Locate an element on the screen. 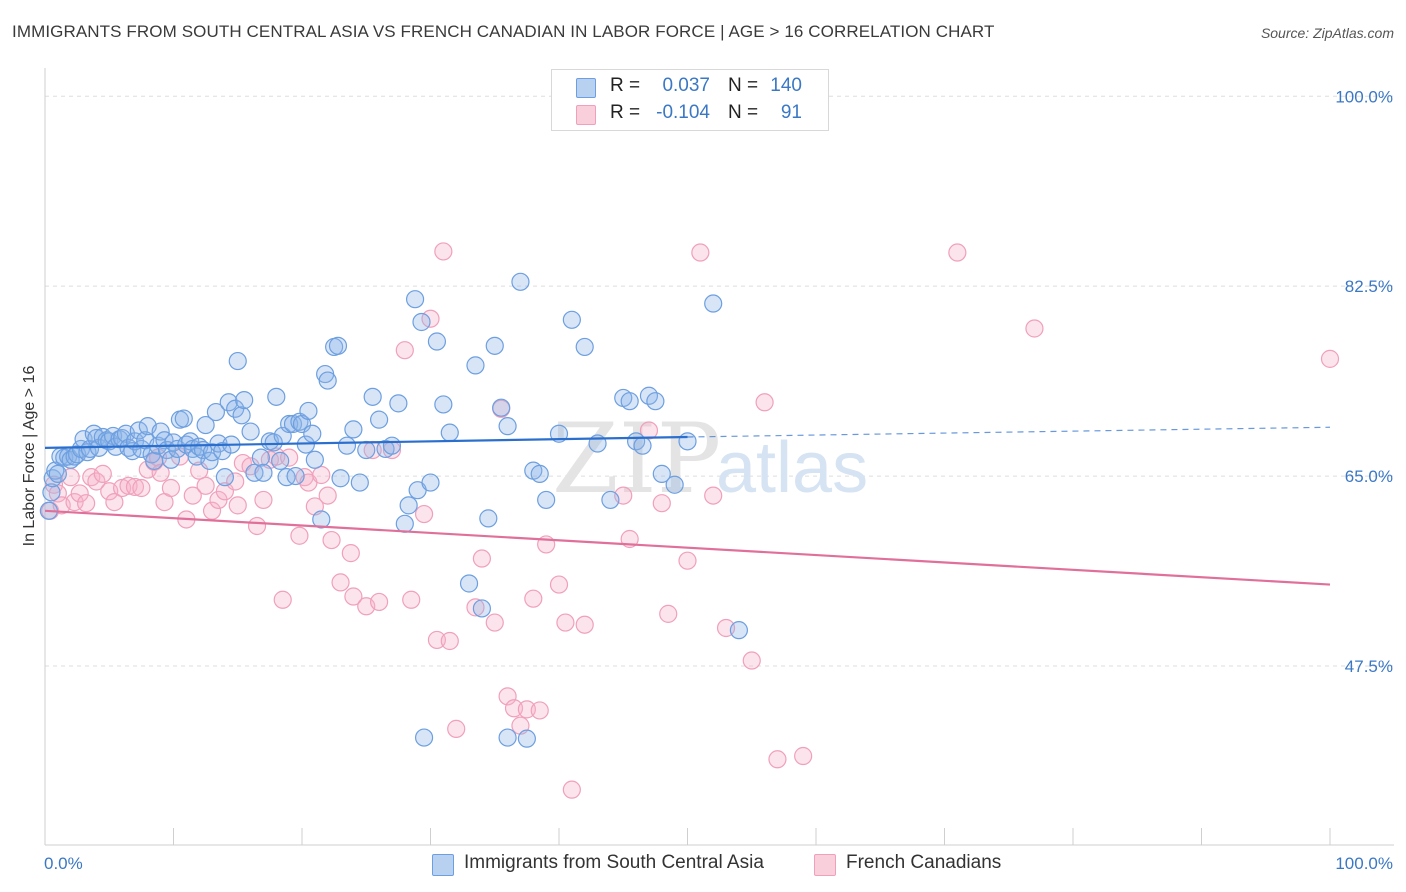 This screenshot has height=892, width=1406. blue-swatch is located at coordinates (586, 88).